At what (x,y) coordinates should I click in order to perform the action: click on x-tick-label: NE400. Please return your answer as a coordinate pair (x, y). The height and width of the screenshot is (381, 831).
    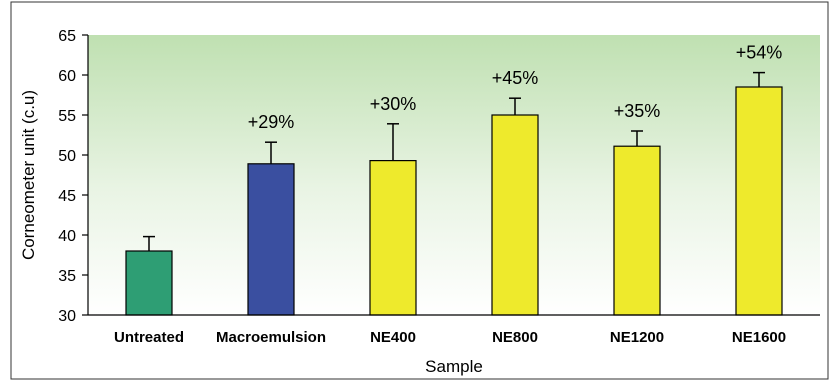
    Looking at the image, I should click on (393, 337).